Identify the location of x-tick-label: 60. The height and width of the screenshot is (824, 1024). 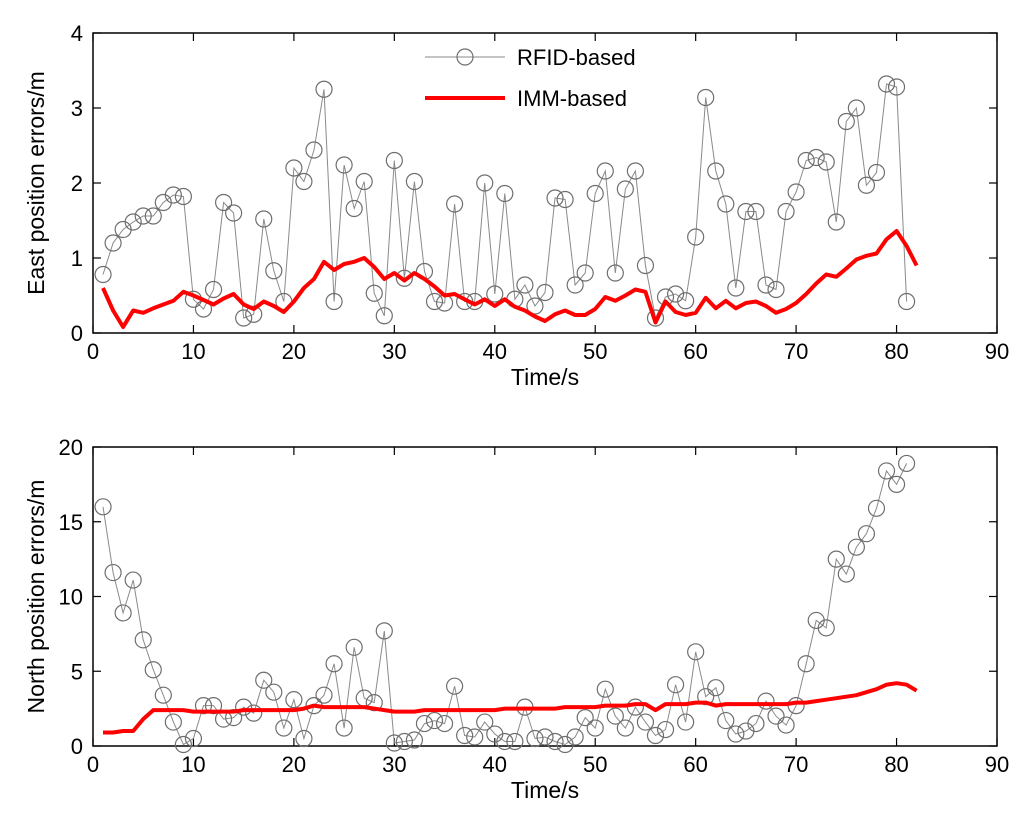
(695, 351).